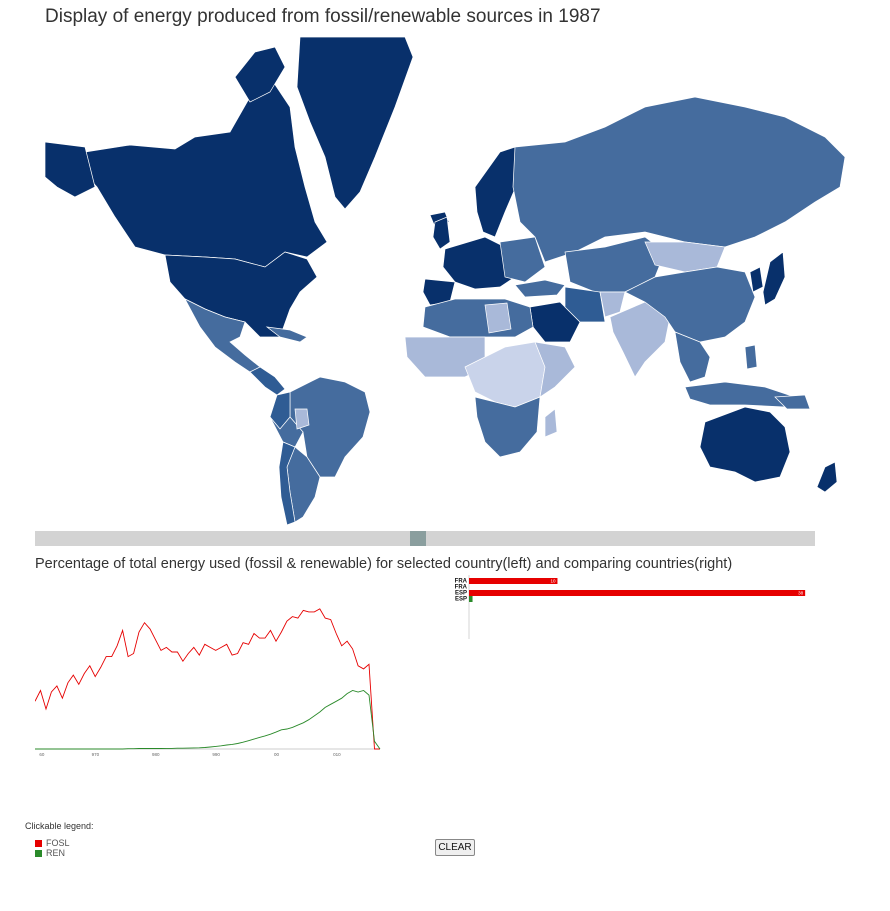 Image resolution: width=890 pixels, height=911 pixels. I want to click on country-canada, so click(205, 172).